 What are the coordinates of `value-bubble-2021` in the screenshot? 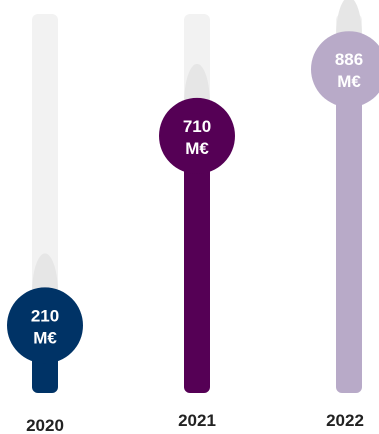 It's located at (197, 135).